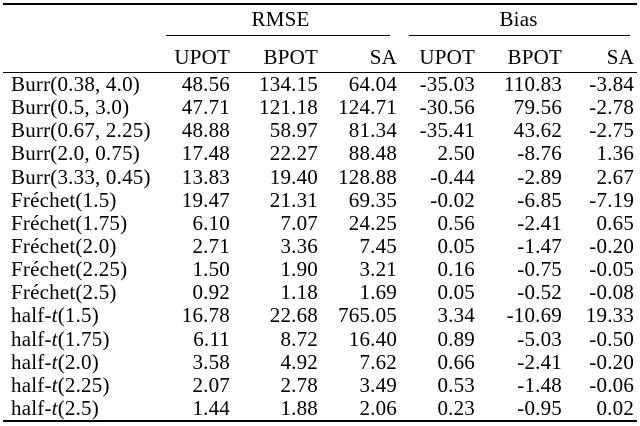 The width and height of the screenshot is (640, 426). I want to click on value-cell: 7.07, so click(299, 223).